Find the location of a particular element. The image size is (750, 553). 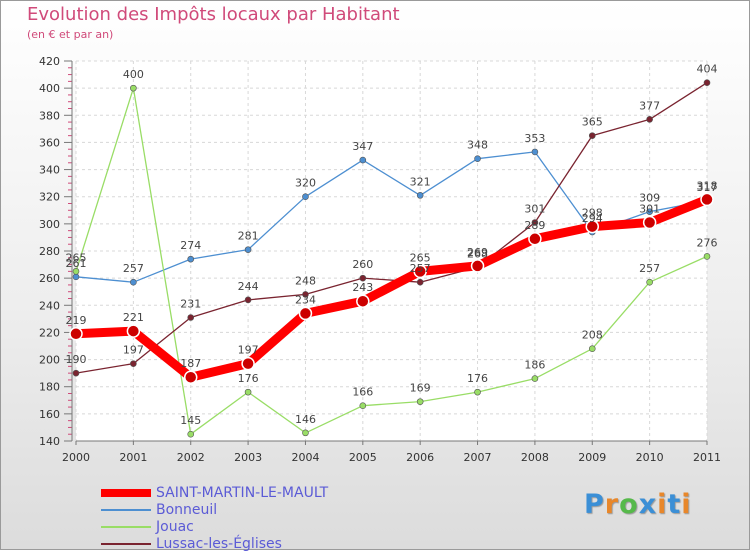

data-label: 353 is located at coordinates (534, 138).